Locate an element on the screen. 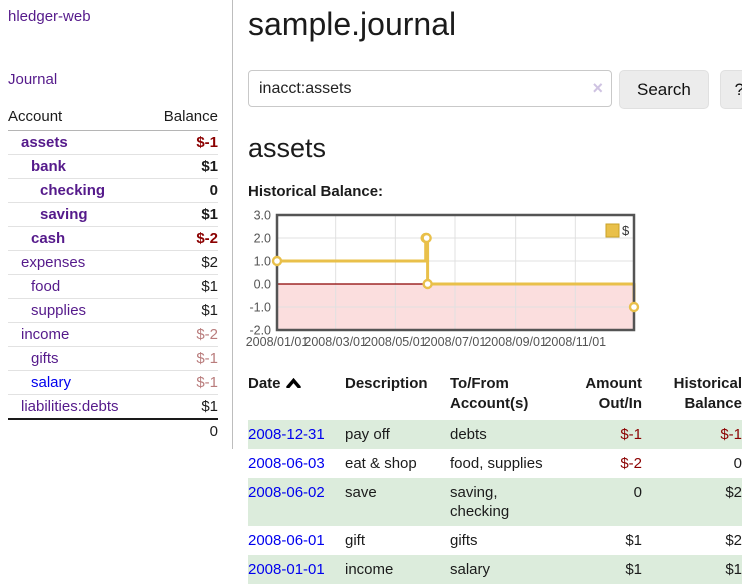 Image resolution: width=742 pixels, height=584 pixels. register-header-to-from: To/From Account(s) is located at coordinates (489, 393).